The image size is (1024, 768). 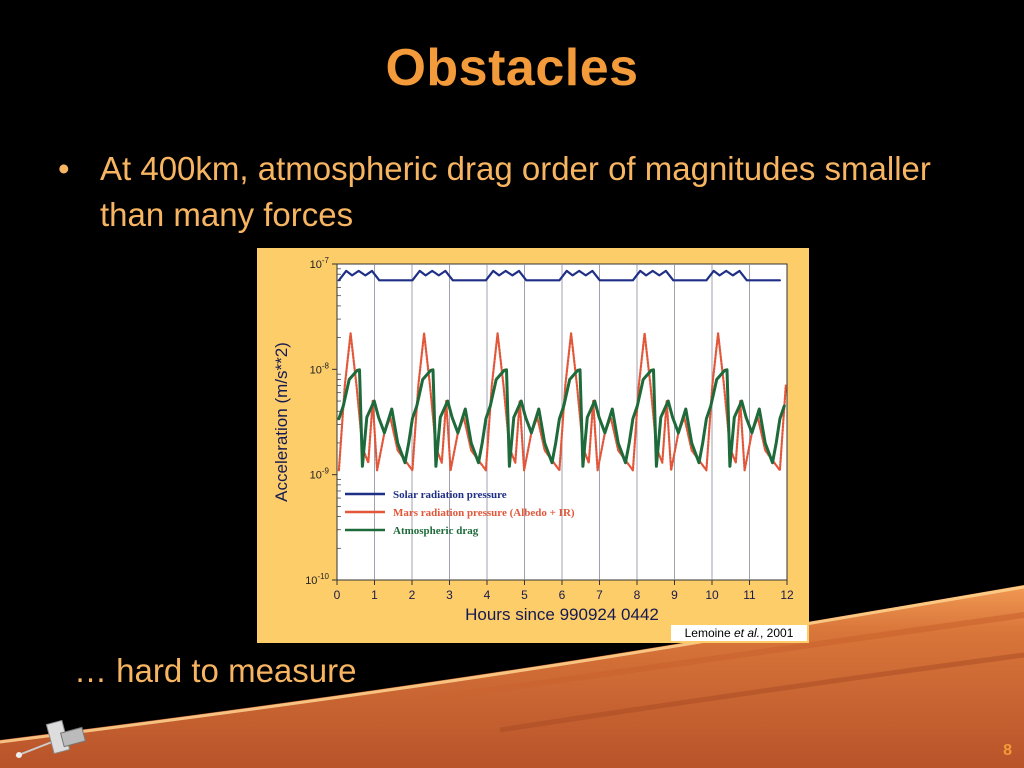 I want to click on closing-remark: … hard to measure, so click(x=215, y=670).